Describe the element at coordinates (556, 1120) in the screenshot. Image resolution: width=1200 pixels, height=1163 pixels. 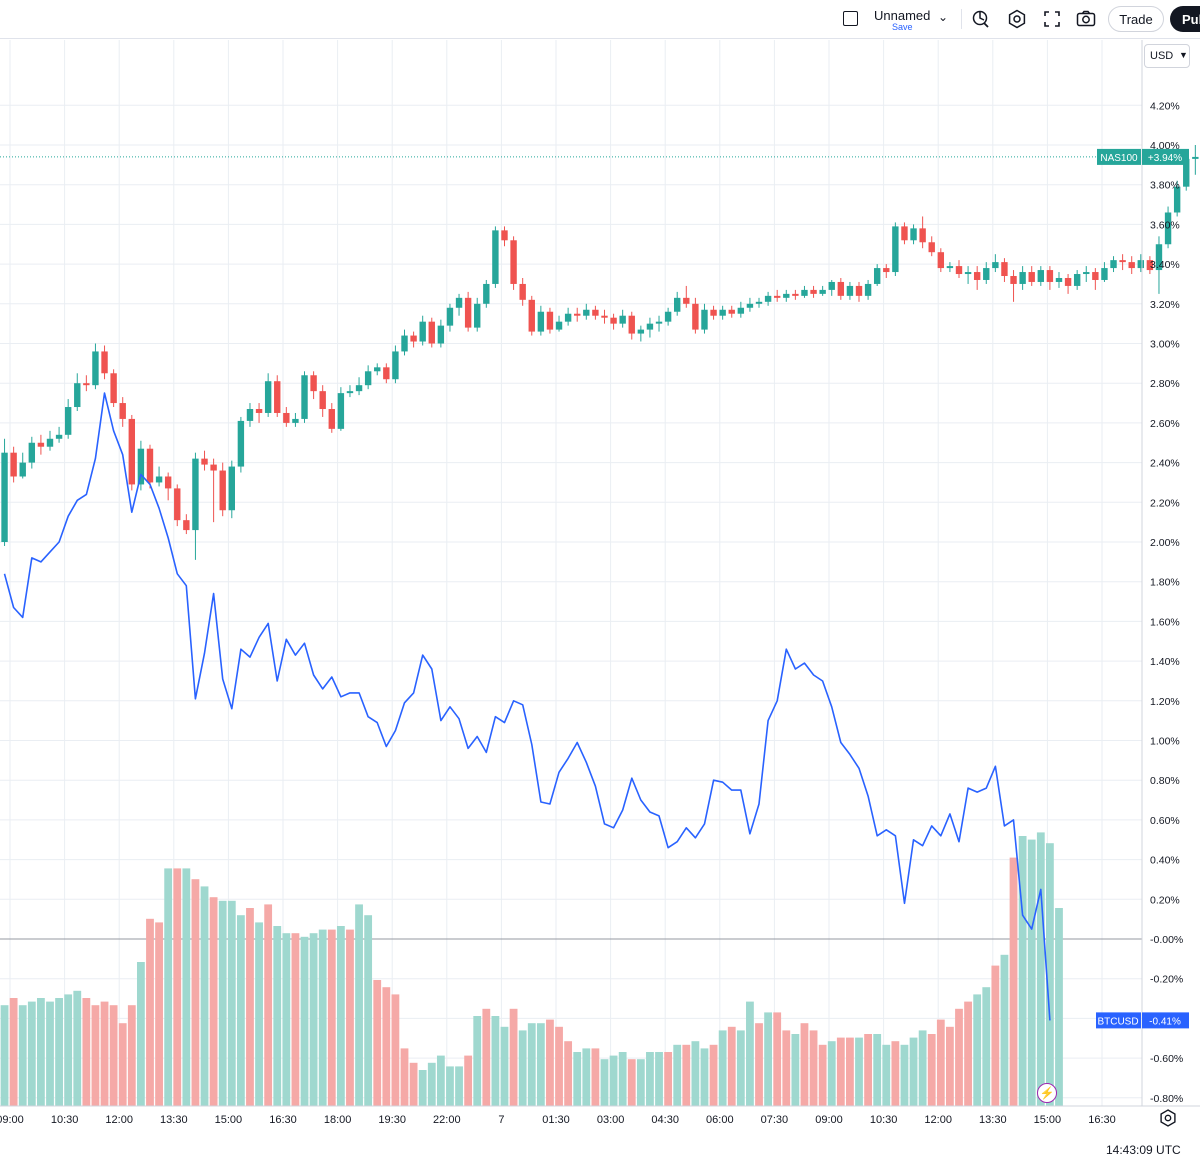
I see `x-tick-label: 01:30` at that location.